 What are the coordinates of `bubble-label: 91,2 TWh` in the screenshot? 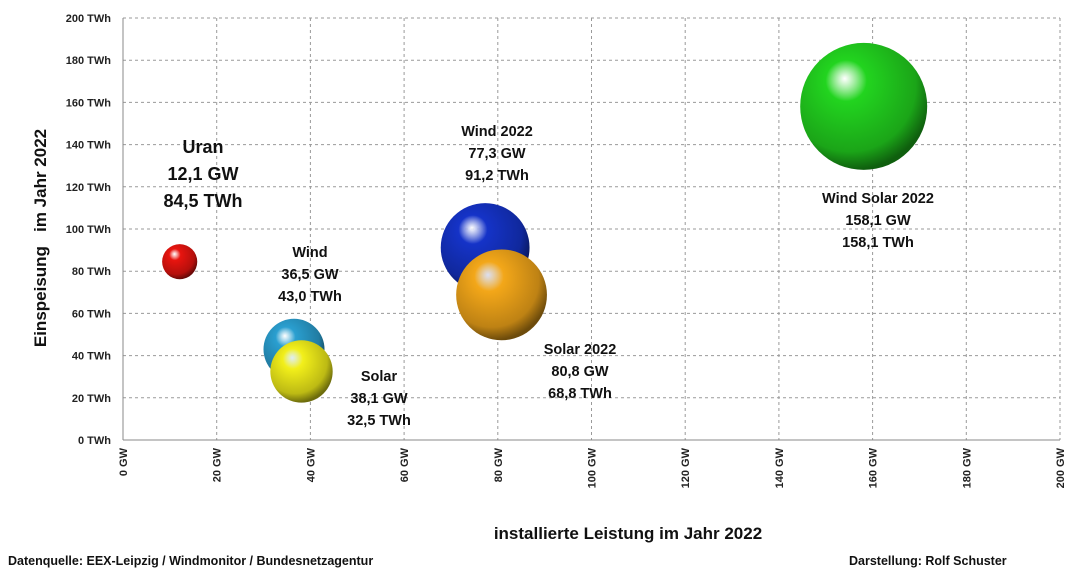 It's located at (497, 176).